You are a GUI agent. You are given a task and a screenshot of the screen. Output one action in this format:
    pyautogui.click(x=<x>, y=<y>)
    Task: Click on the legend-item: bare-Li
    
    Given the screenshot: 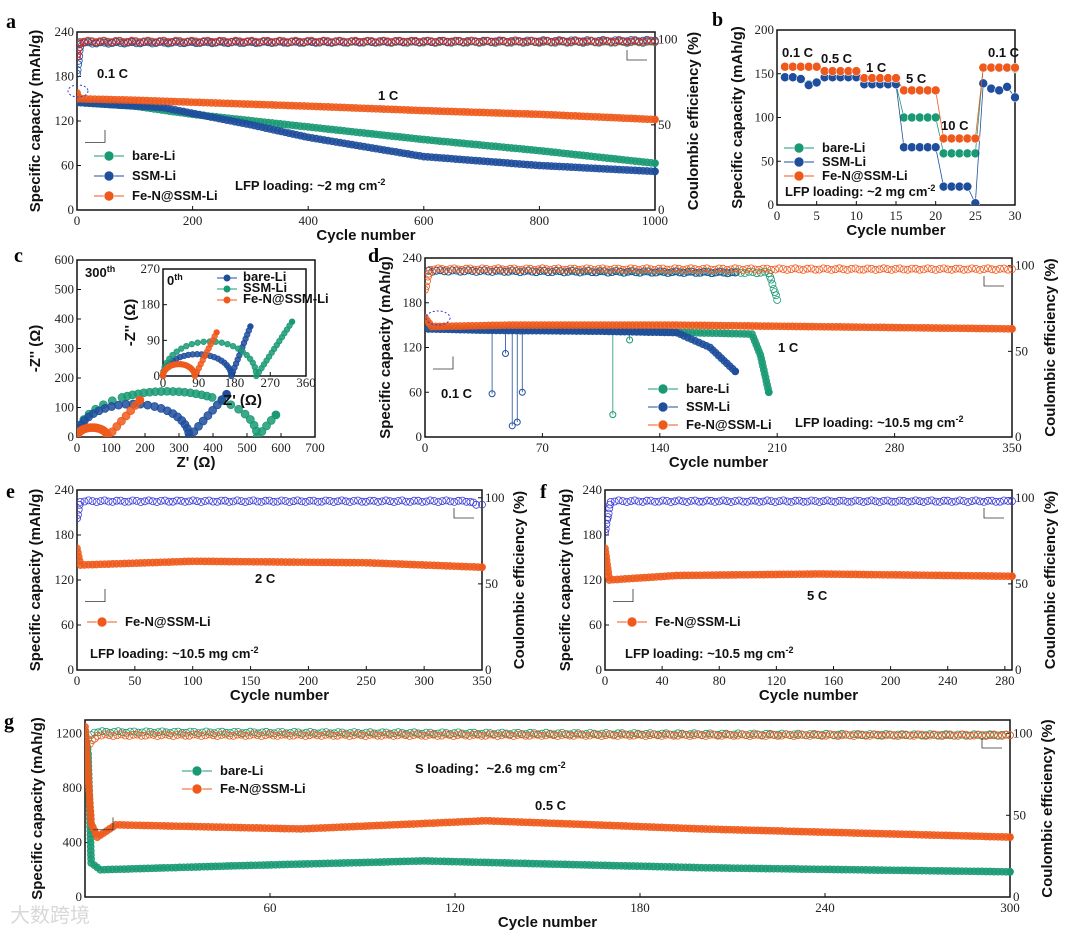 What is the action you would take?
    pyautogui.click(x=222, y=770)
    